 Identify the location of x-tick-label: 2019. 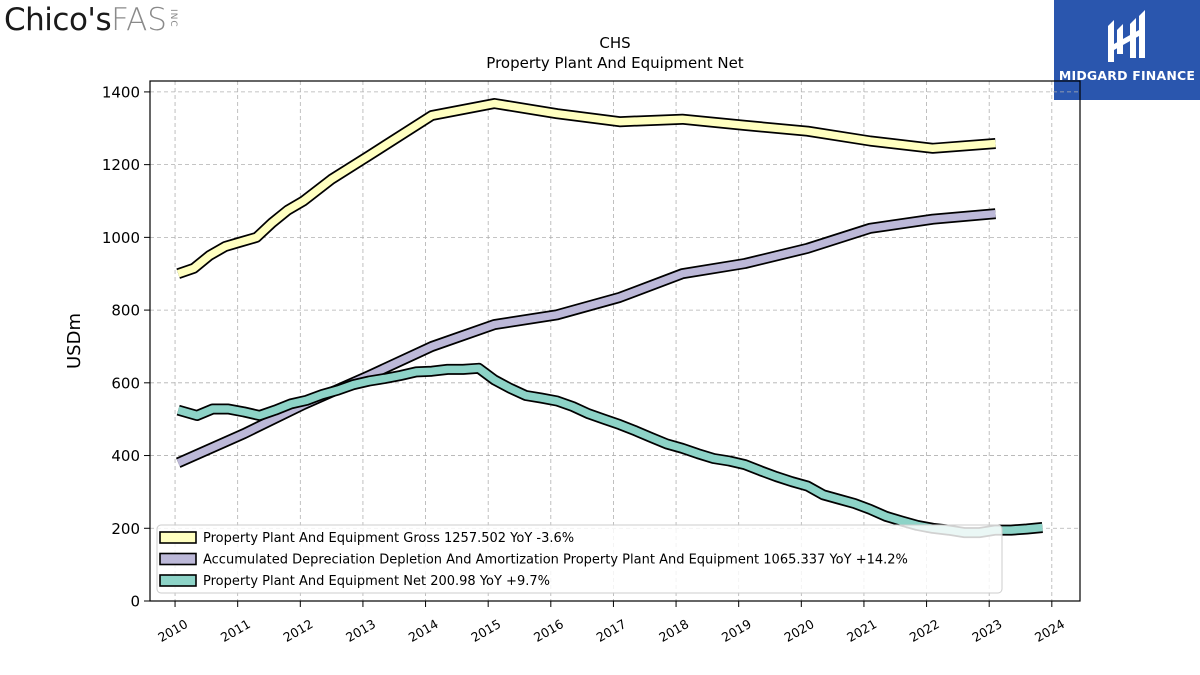
(736, 630).